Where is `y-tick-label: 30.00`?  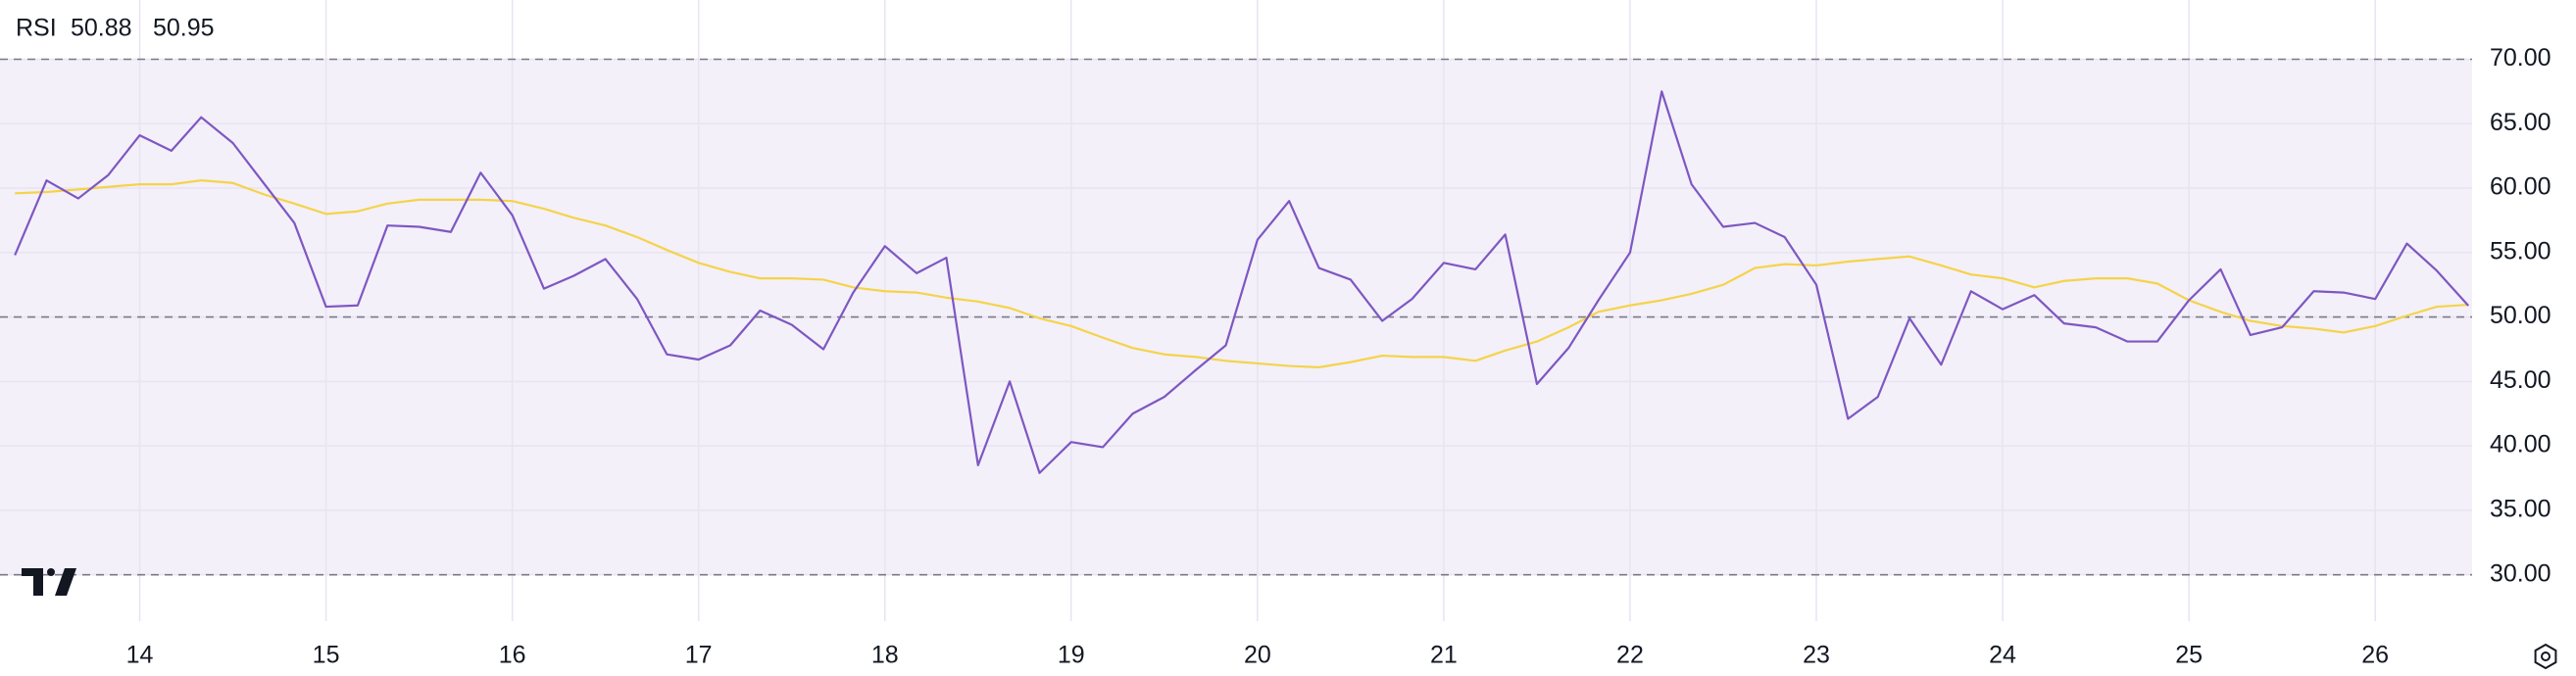 y-tick-label: 30.00 is located at coordinates (2520, 573).